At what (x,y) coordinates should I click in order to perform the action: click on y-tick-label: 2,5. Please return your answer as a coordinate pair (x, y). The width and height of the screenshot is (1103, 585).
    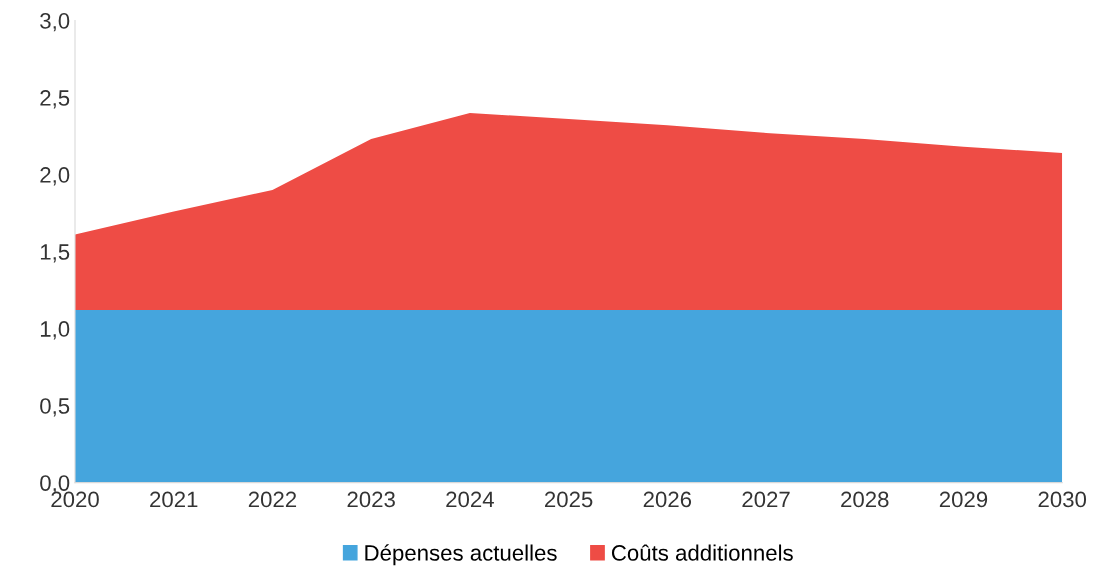
    Looking at the image, I should click on (55, 99).